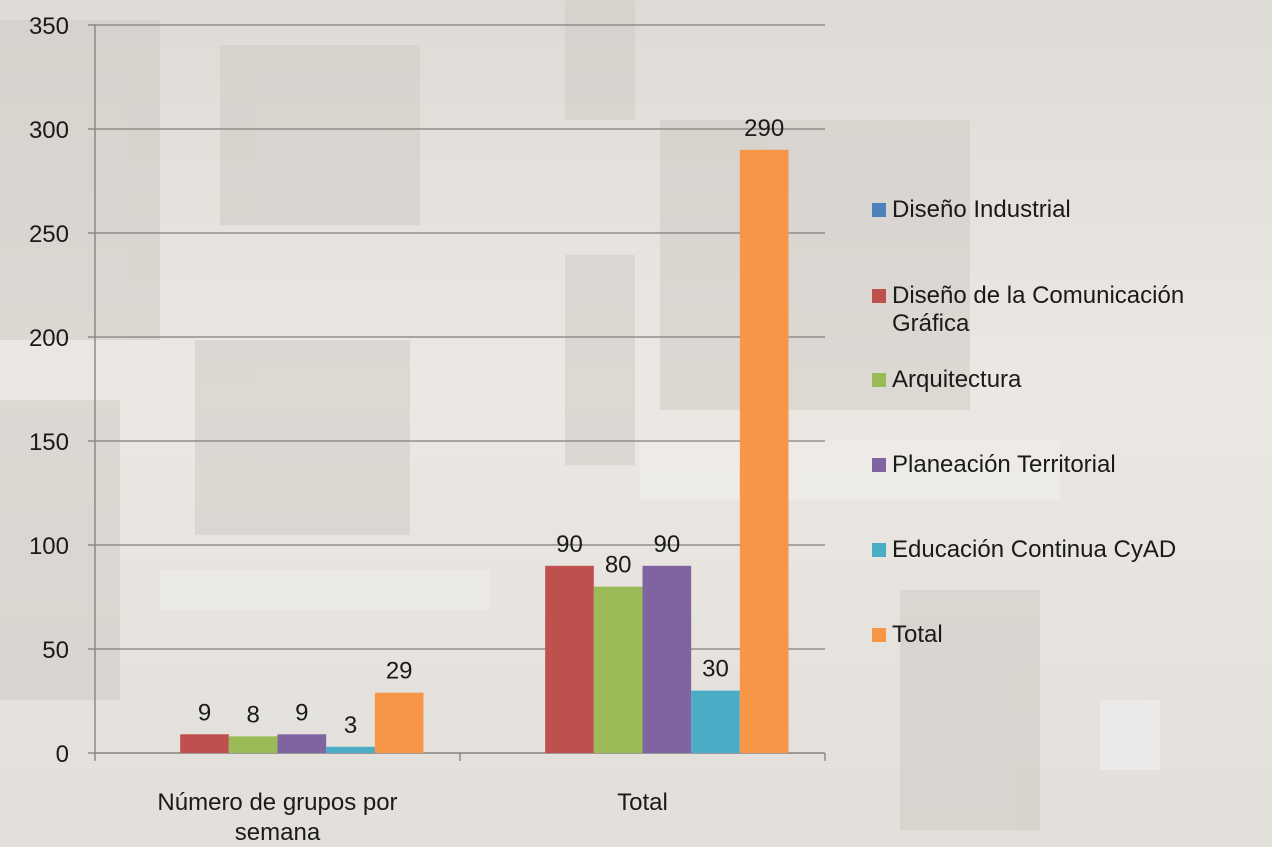 The height and width of the screenshot is (847, 1272). I want to click on data-label: 30, so click(715, 669).